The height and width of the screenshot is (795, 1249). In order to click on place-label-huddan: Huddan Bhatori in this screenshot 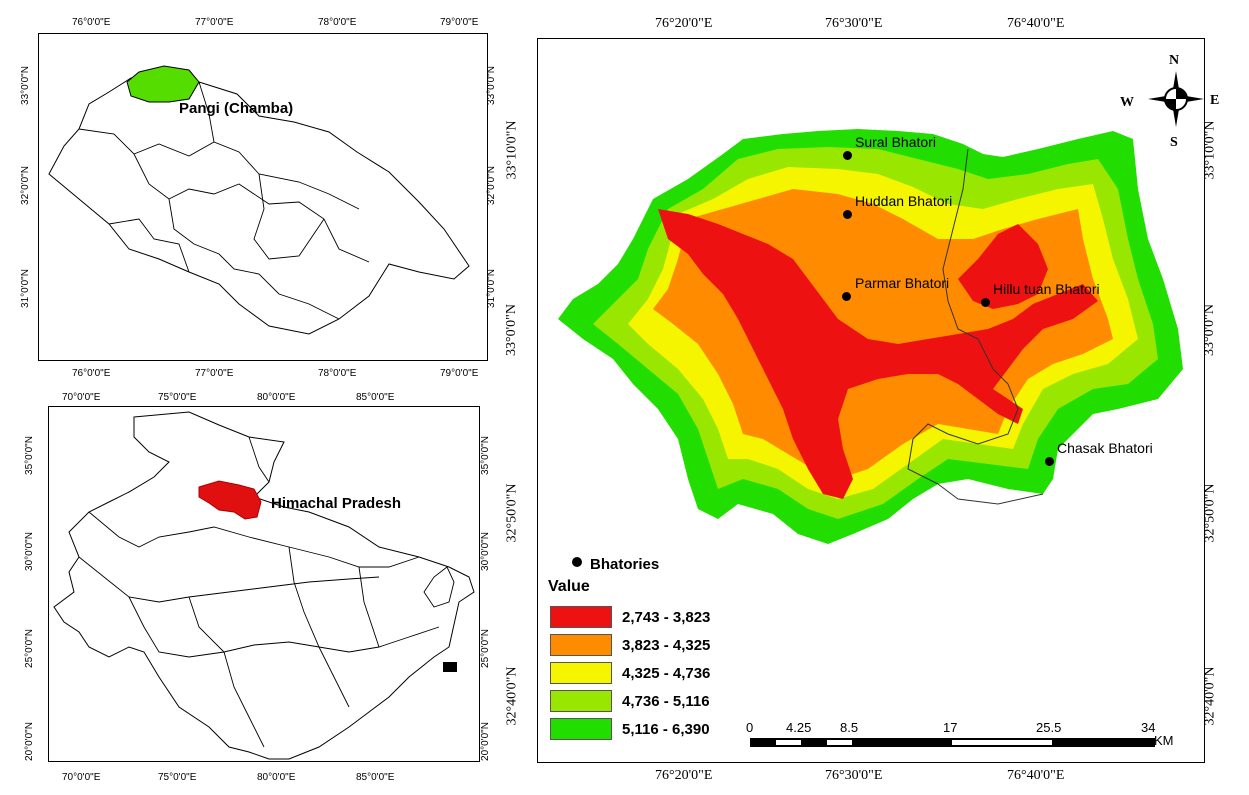, I will do `click(904, 201)`.